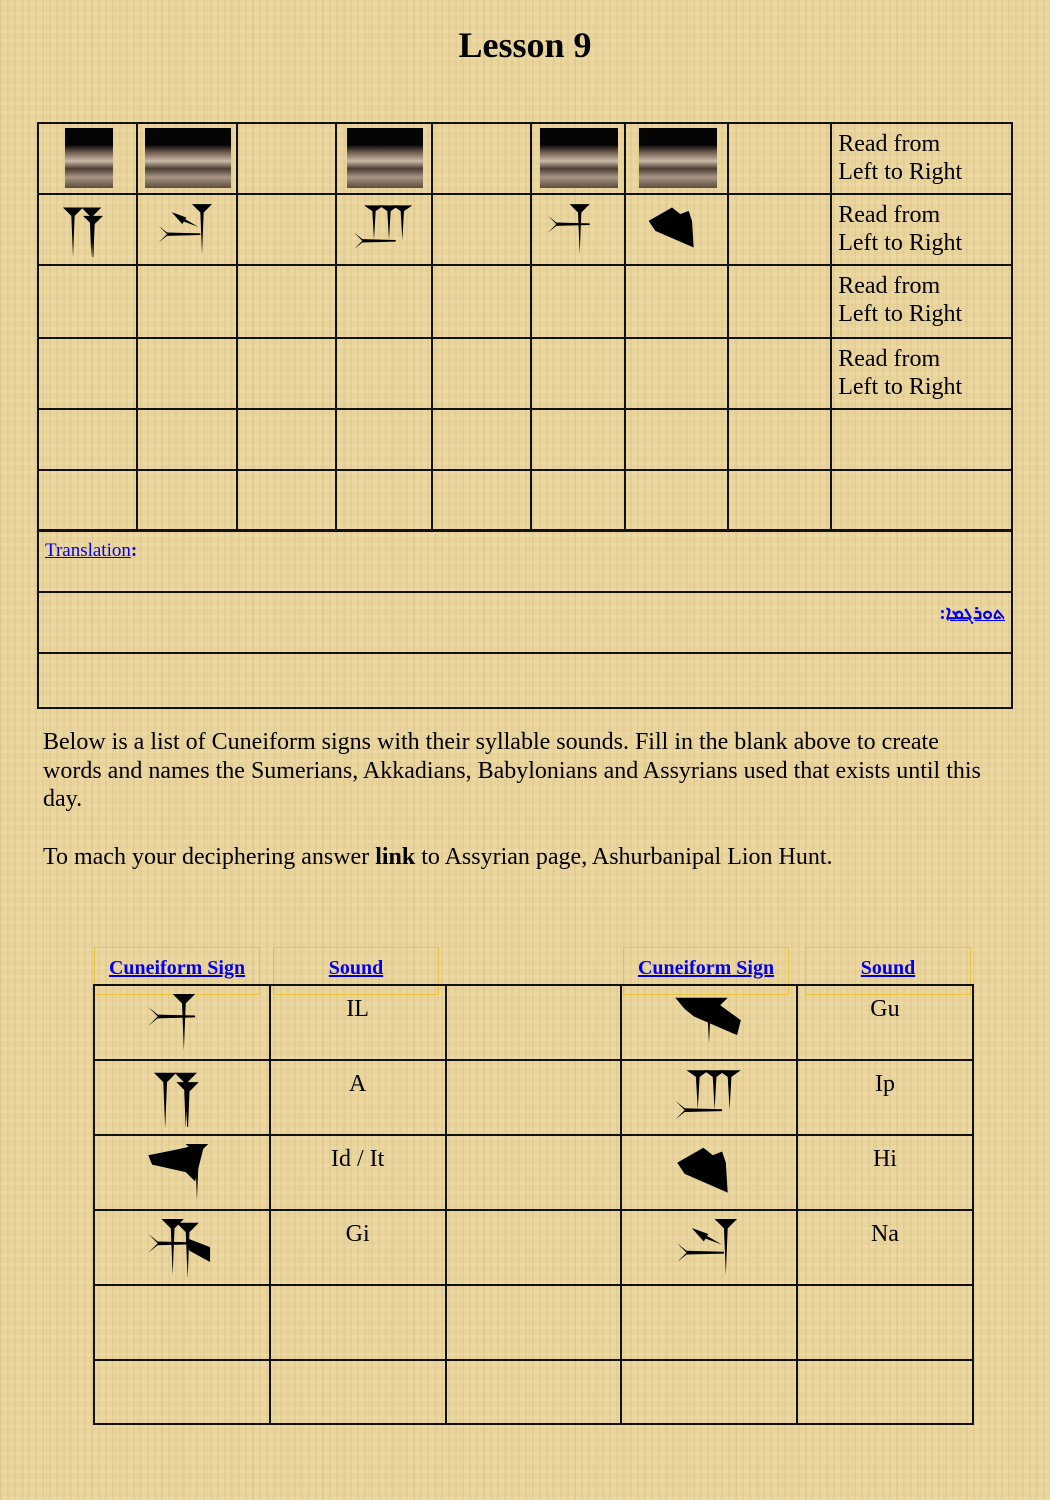 This screenshot has height=1500, width=1050. I want to click on link-word: link, so click(395, 857).